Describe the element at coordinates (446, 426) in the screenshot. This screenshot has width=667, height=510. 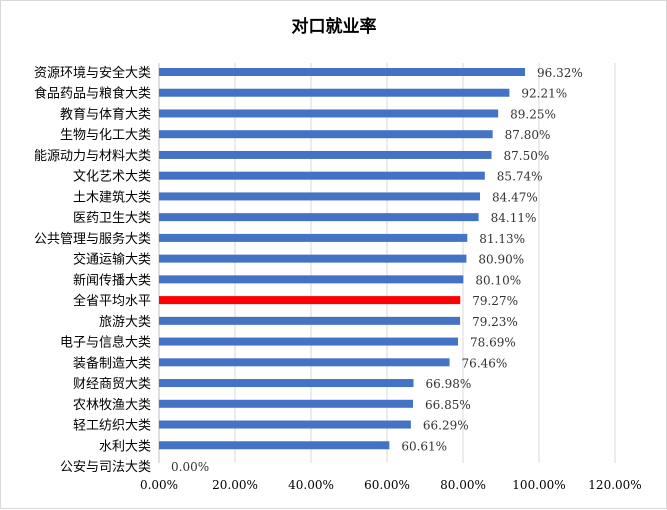
I see `data-label: 66.29%` at that location.